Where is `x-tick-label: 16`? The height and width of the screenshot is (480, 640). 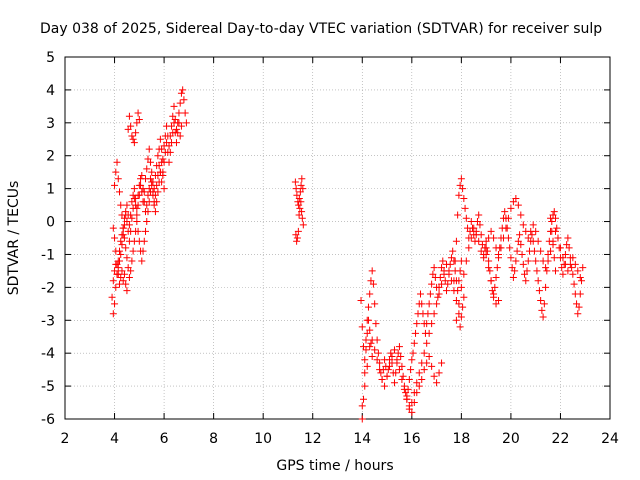
x-tick-label: 16 is located at coordinates (412, 439).